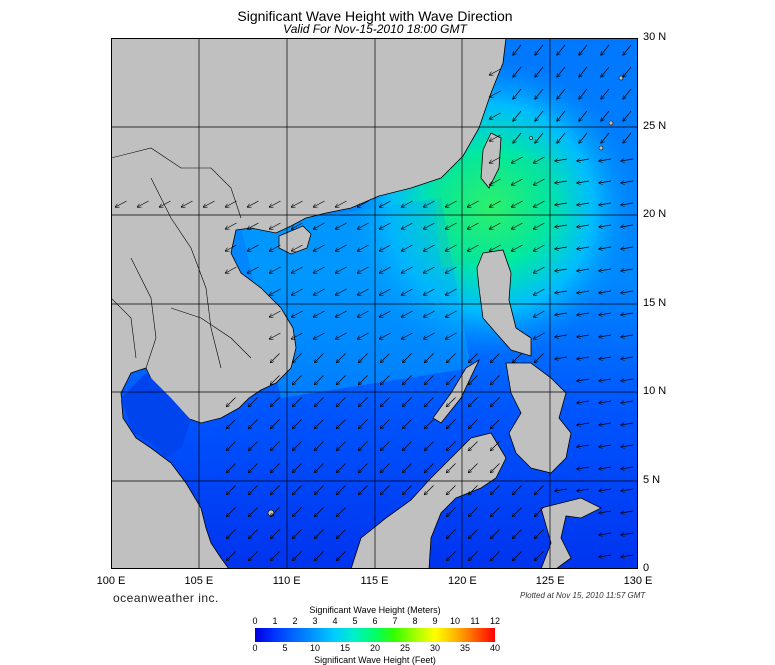 This screenshot has width=775, height=665. I want to click on land-luzon, so click(504, 303).